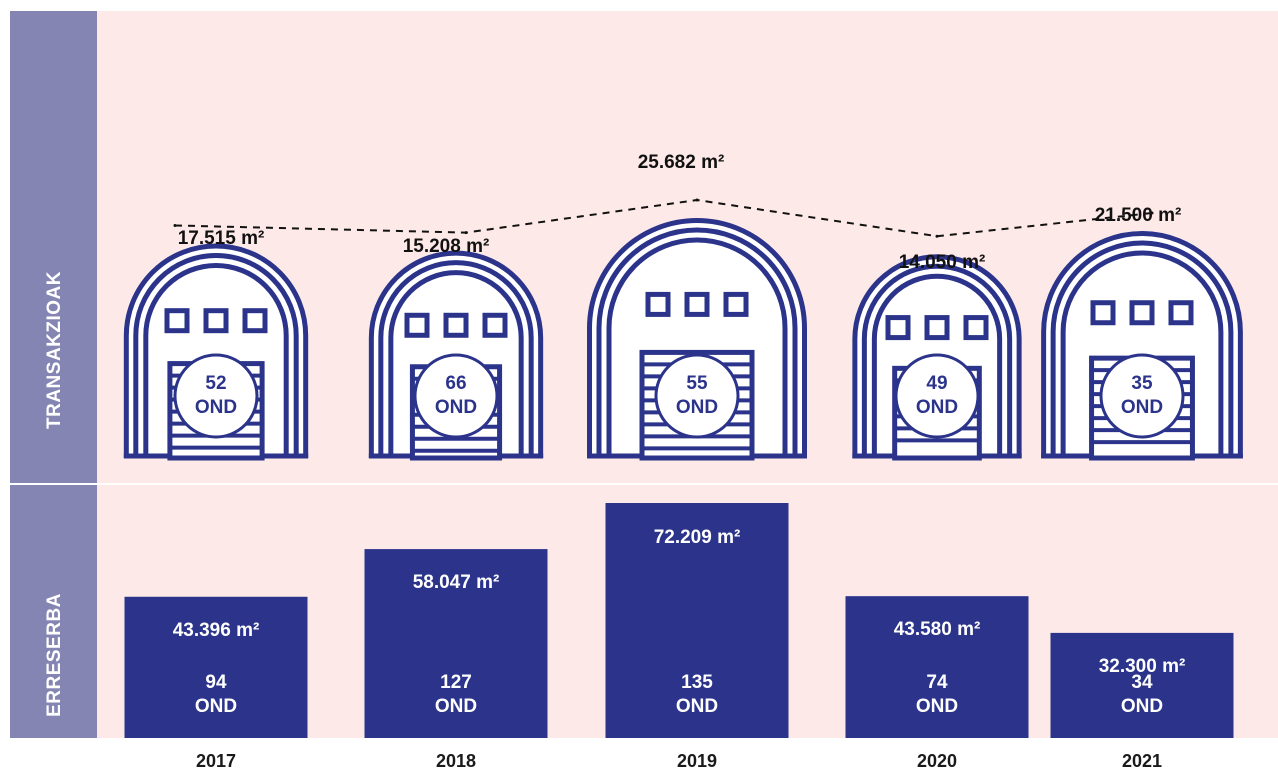 The image size is (1278, 771). What do you see at coordinates (1142, 761) in the screenshot?
I see `year-label-2021: 2021` at bounding box center [1142, 761].